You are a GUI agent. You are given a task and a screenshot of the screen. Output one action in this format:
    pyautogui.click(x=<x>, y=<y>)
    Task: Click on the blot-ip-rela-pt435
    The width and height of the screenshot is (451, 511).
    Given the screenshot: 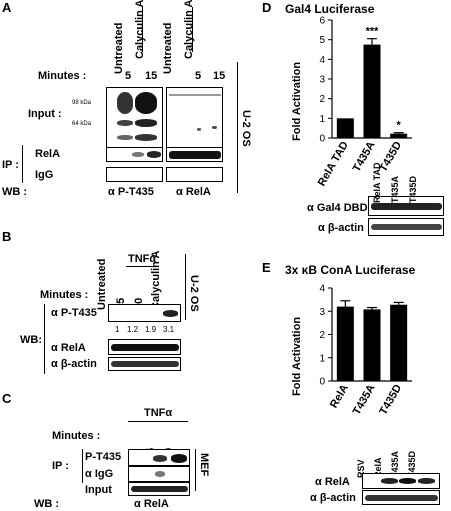 What is the action you would take?
    pyautogui.click(x=134, y=154)
    